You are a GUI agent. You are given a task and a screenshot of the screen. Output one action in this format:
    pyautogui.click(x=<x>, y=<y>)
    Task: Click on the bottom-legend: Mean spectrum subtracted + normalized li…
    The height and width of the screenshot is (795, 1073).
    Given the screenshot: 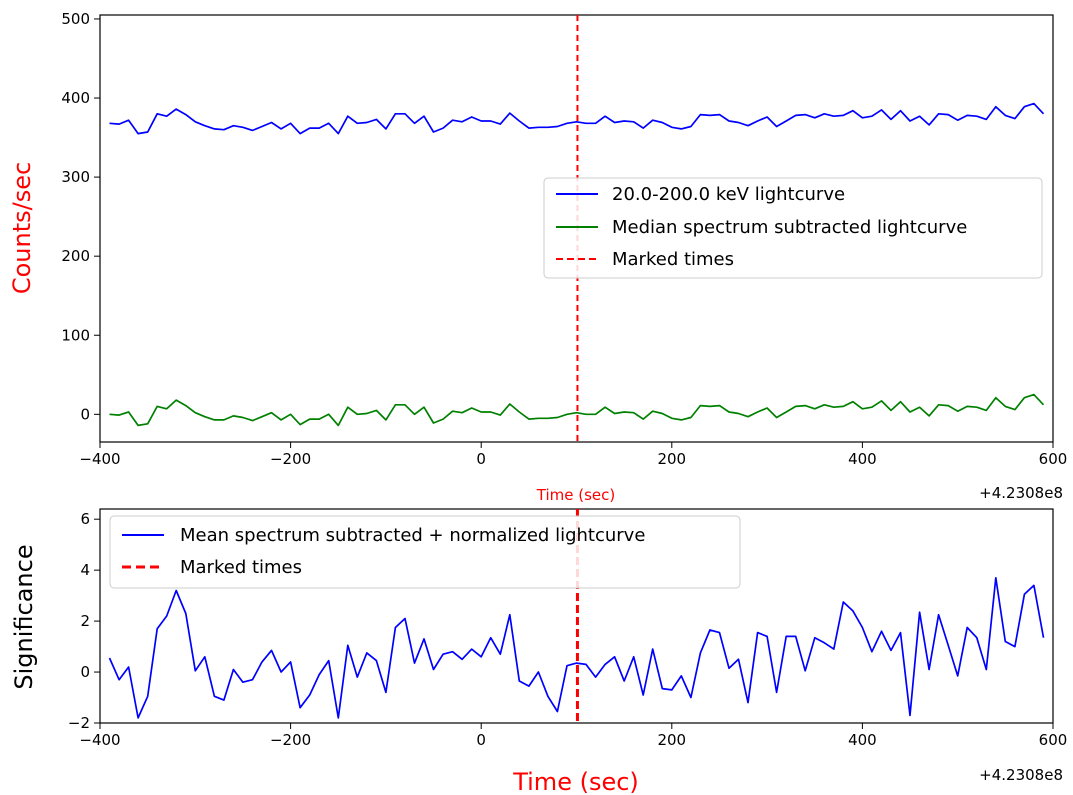 What is the action you would take?
    pyautogui.click(x=425, y=552)
    